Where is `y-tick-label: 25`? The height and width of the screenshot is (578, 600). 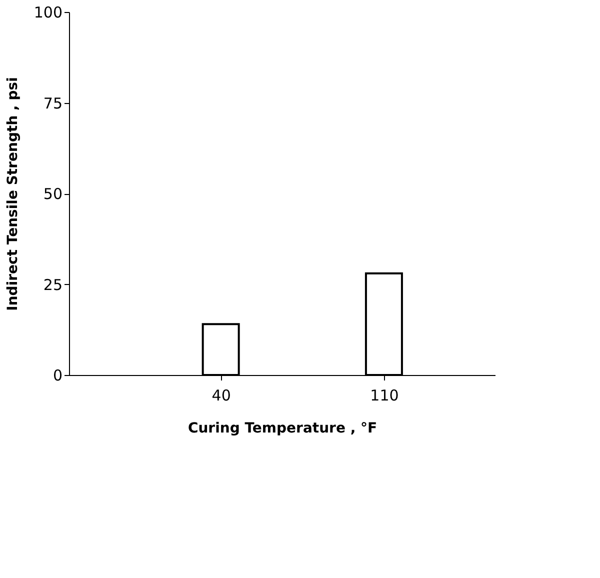
y-tick-label: 25 is located at coordinates (52, 285).